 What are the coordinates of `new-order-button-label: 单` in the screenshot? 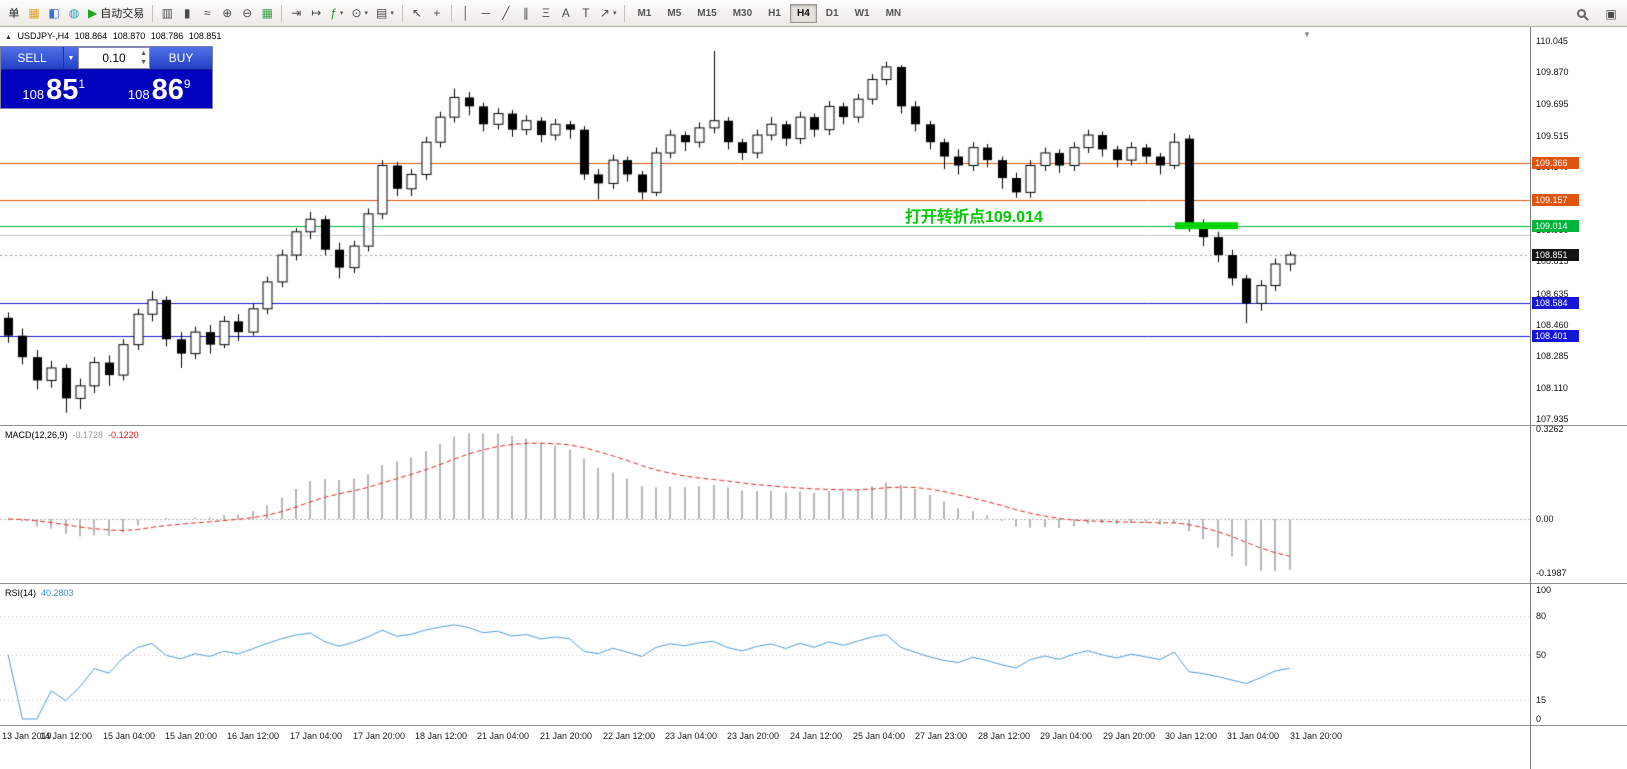 It's located at (14, 14).